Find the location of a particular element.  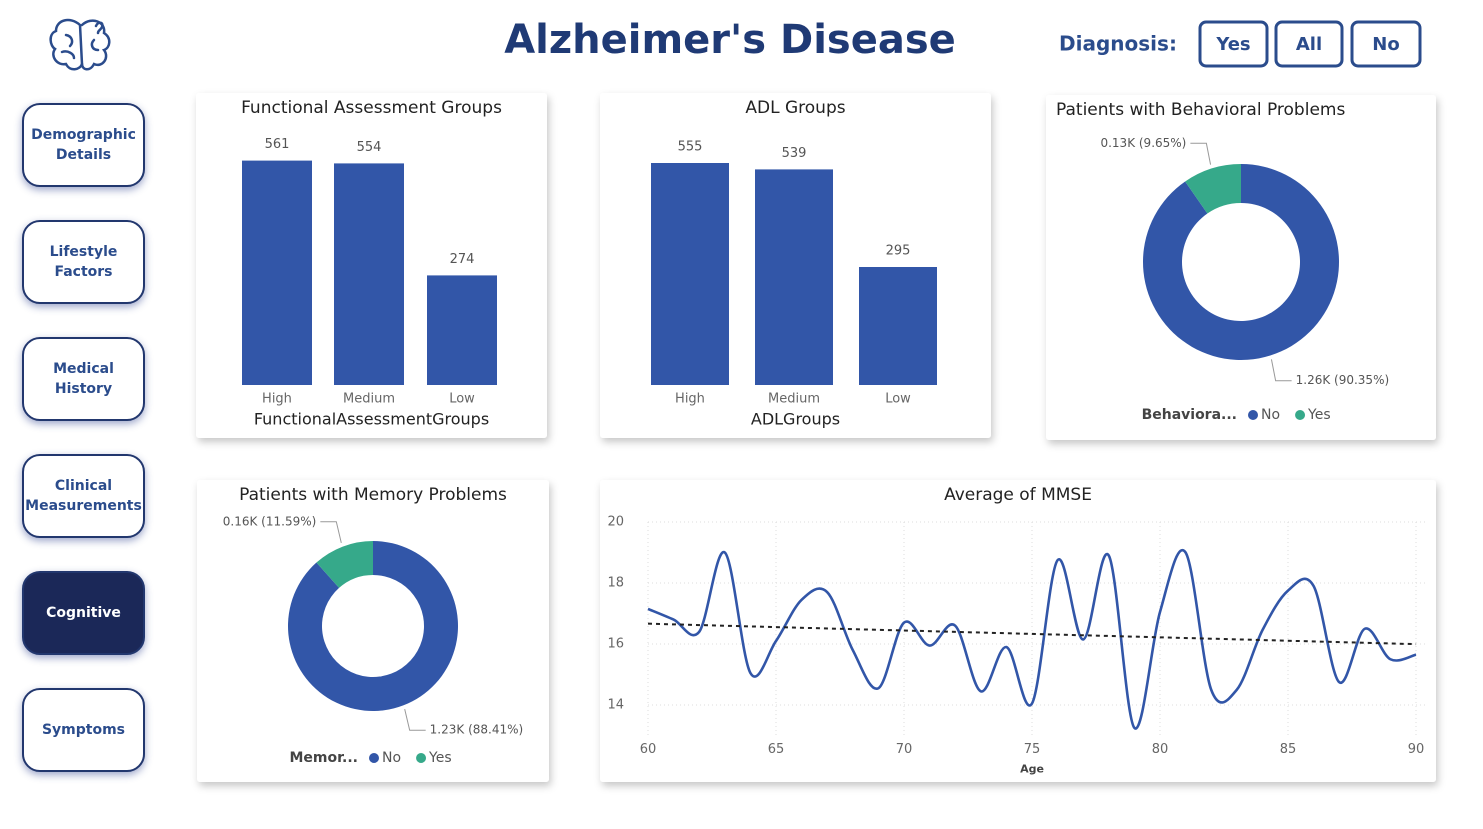

y-tick-label: 14 is located at coordinates (615, 705).